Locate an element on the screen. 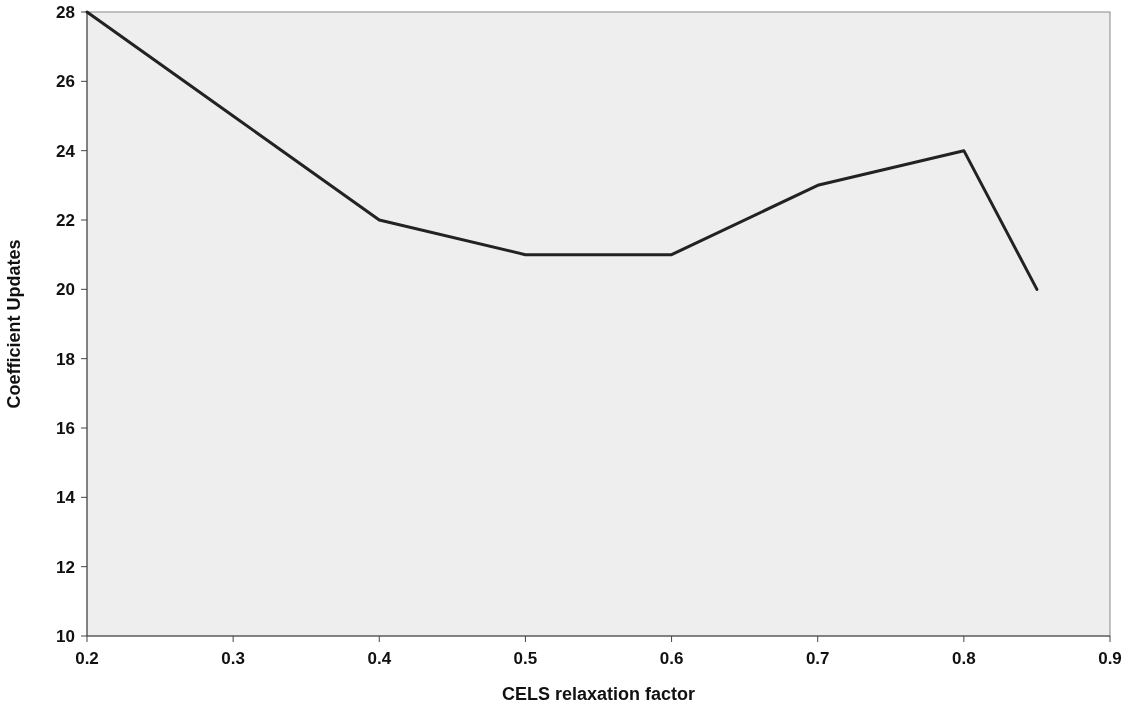  y-tick-label: 20 is located at coordinates (65, 290).